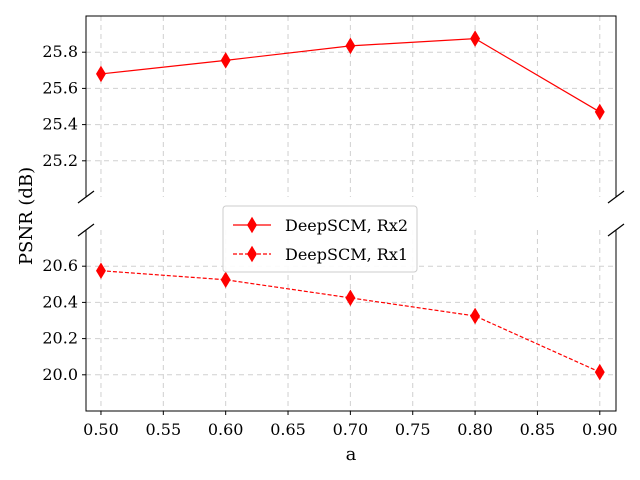 This screenshot has width=640, height=480. What do you see at coordinates (538, 429) in the screenshot?
I see `x-tick-label: 0.85` at bounding box center [538, 429].